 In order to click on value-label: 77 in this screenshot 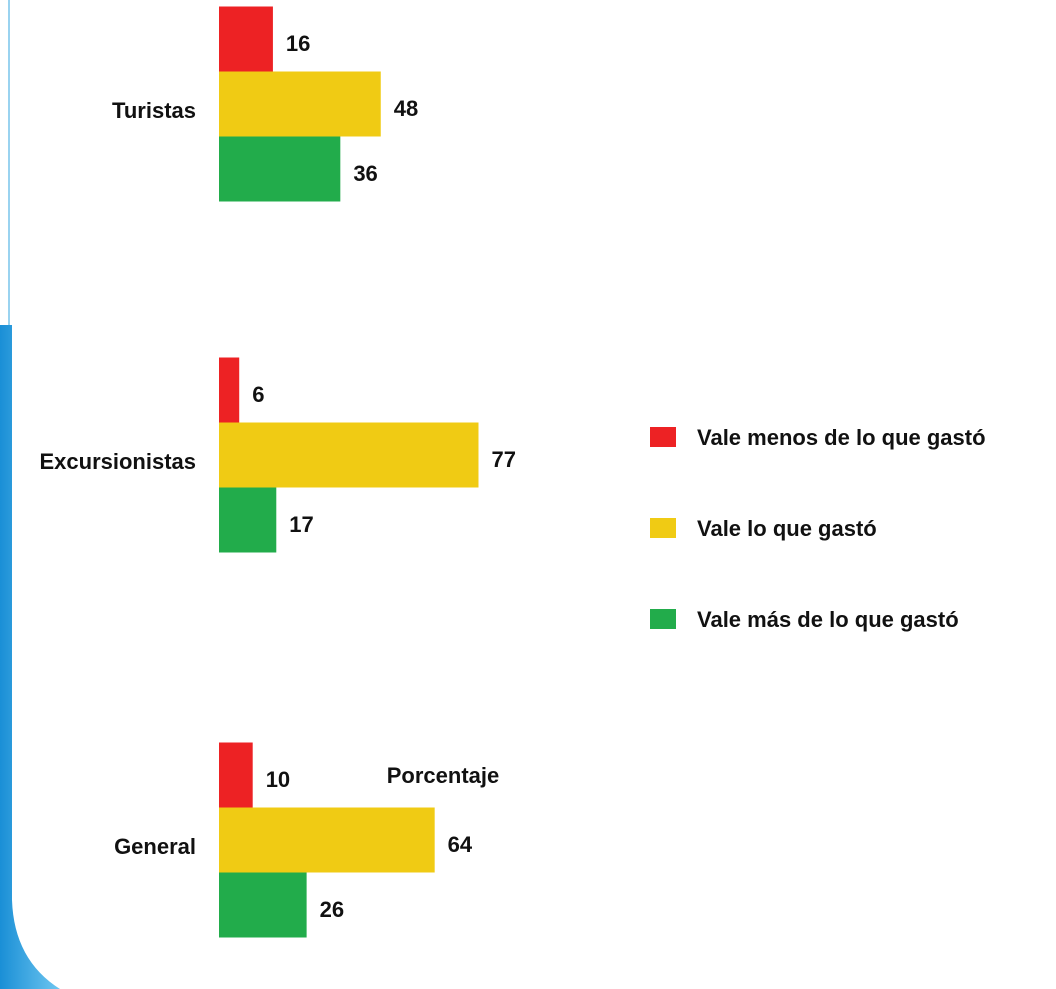, I will do `click(503, 459)`.